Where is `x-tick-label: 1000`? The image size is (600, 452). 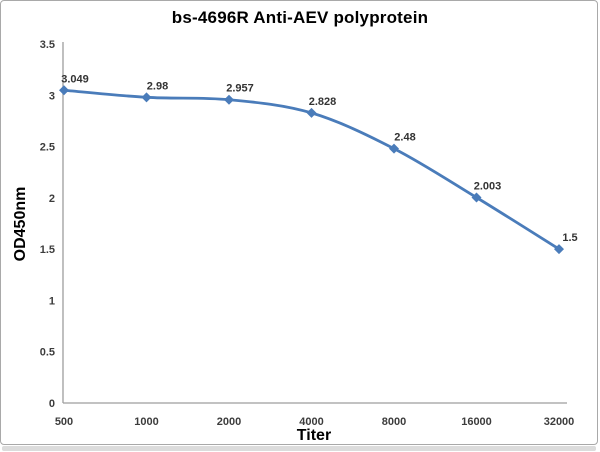 x-tick-label: 1000 is located at coordinates (146, 422).